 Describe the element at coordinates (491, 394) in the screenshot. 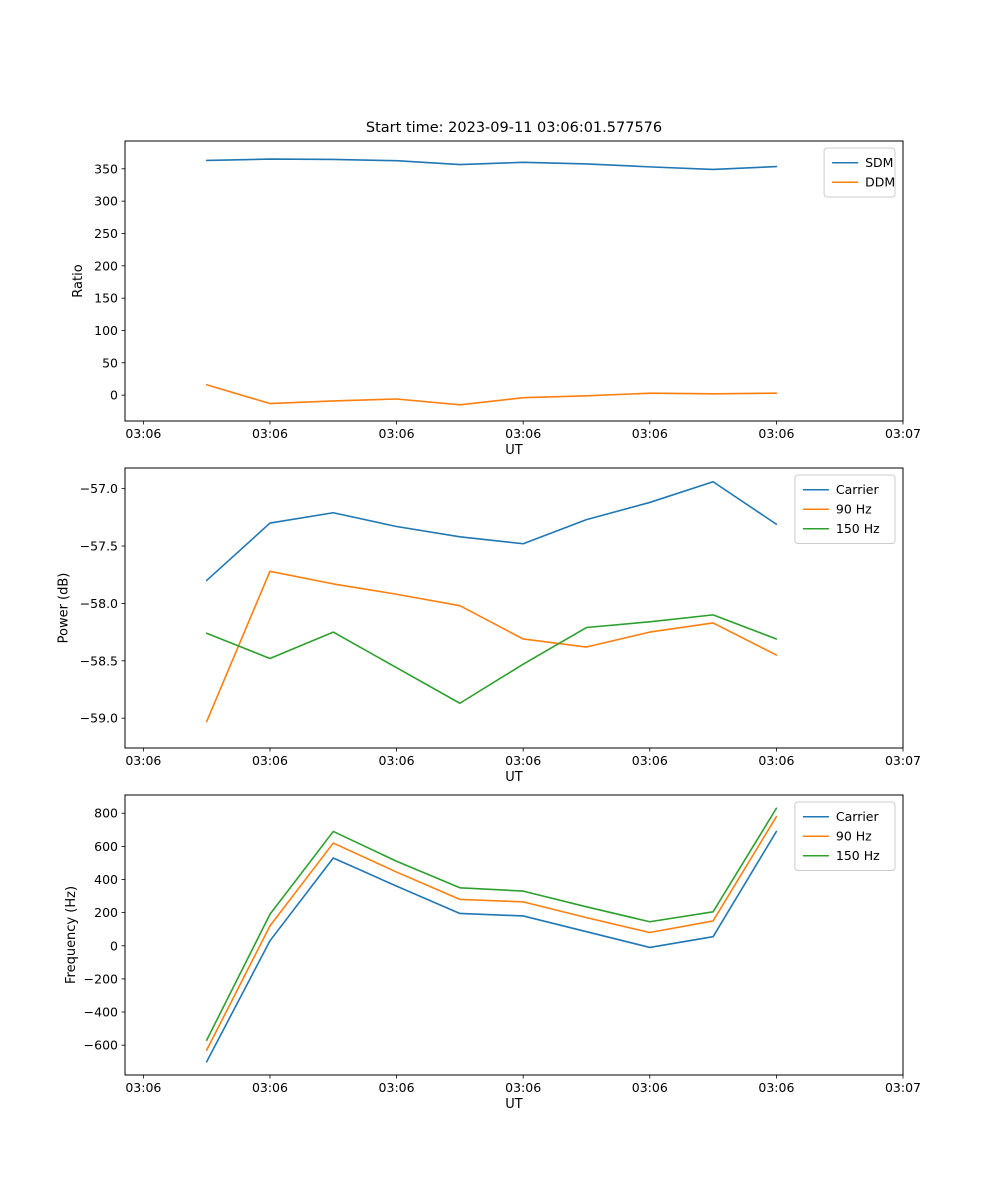

I see `series-line-ddm` at that location.